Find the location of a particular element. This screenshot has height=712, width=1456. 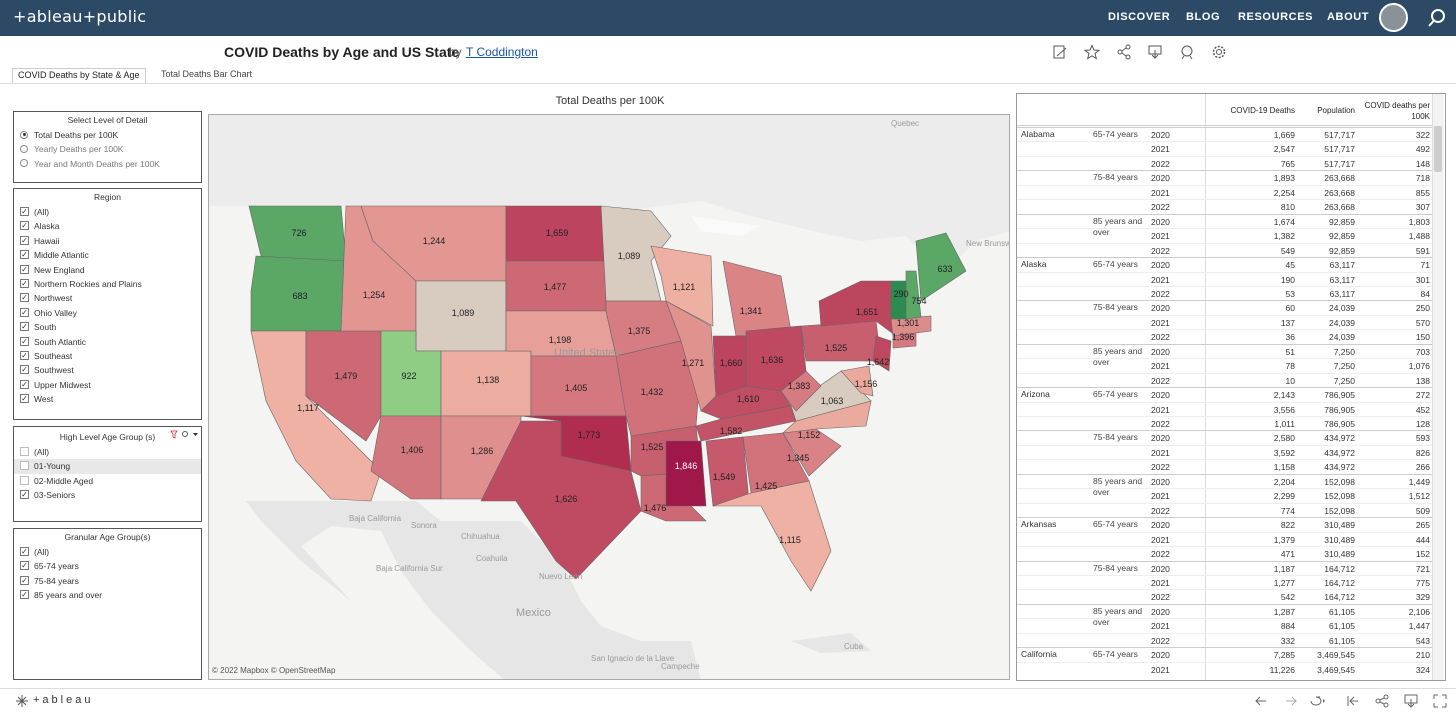

region-option: ✓ Alaska is located at coordinates (107, 226).